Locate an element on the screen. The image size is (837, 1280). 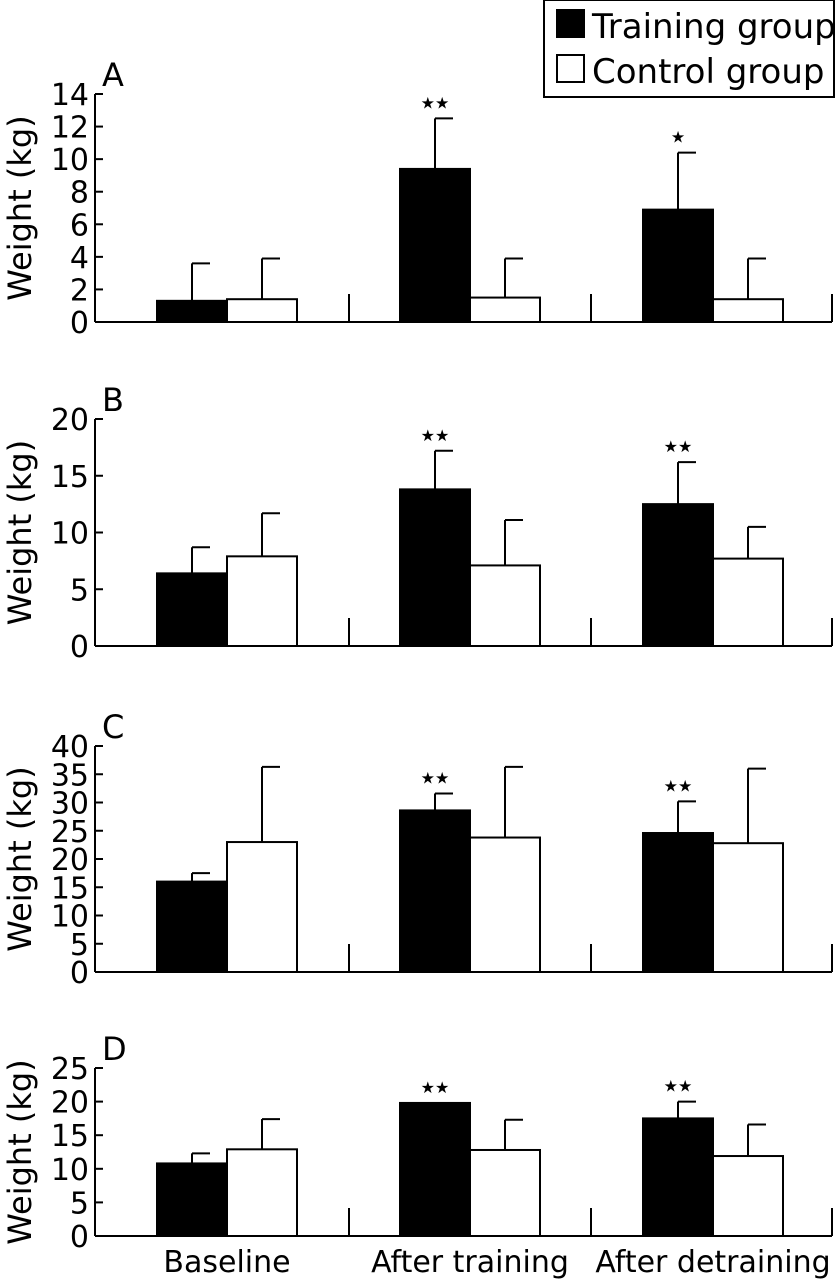
y-tick-label: 30 is located at coordinates (70, 804).